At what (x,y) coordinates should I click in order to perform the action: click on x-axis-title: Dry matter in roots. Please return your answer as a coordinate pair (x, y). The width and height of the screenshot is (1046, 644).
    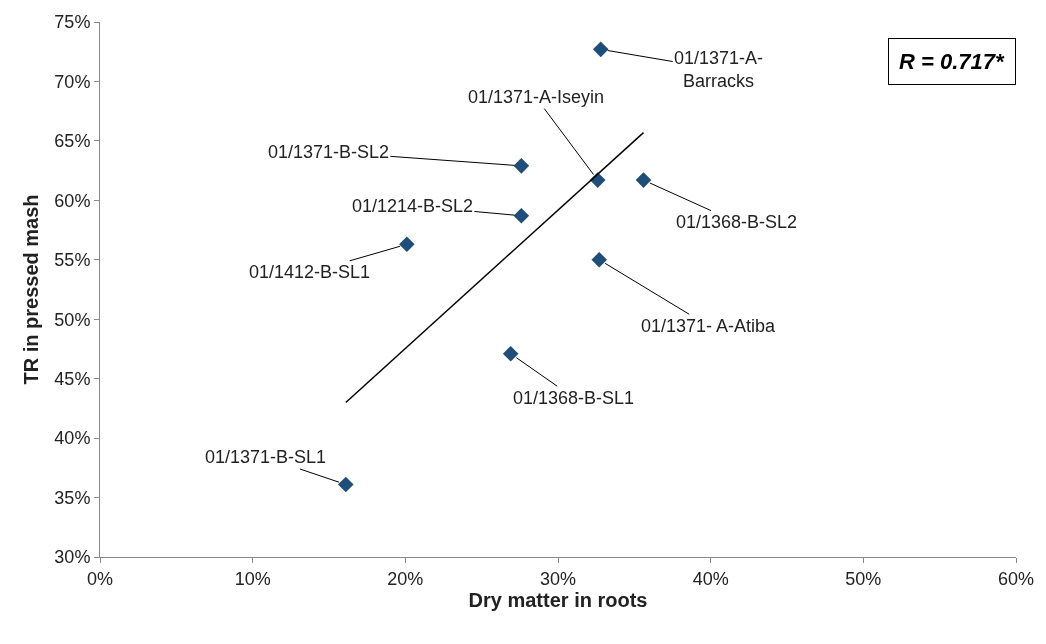
    Looking at the image, I should click on (558, 600).